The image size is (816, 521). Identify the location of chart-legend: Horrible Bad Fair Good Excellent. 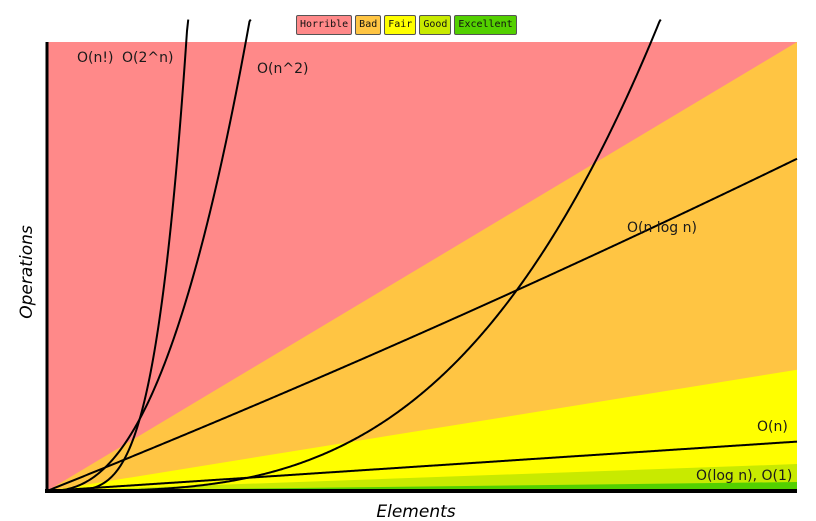
(406, 25).